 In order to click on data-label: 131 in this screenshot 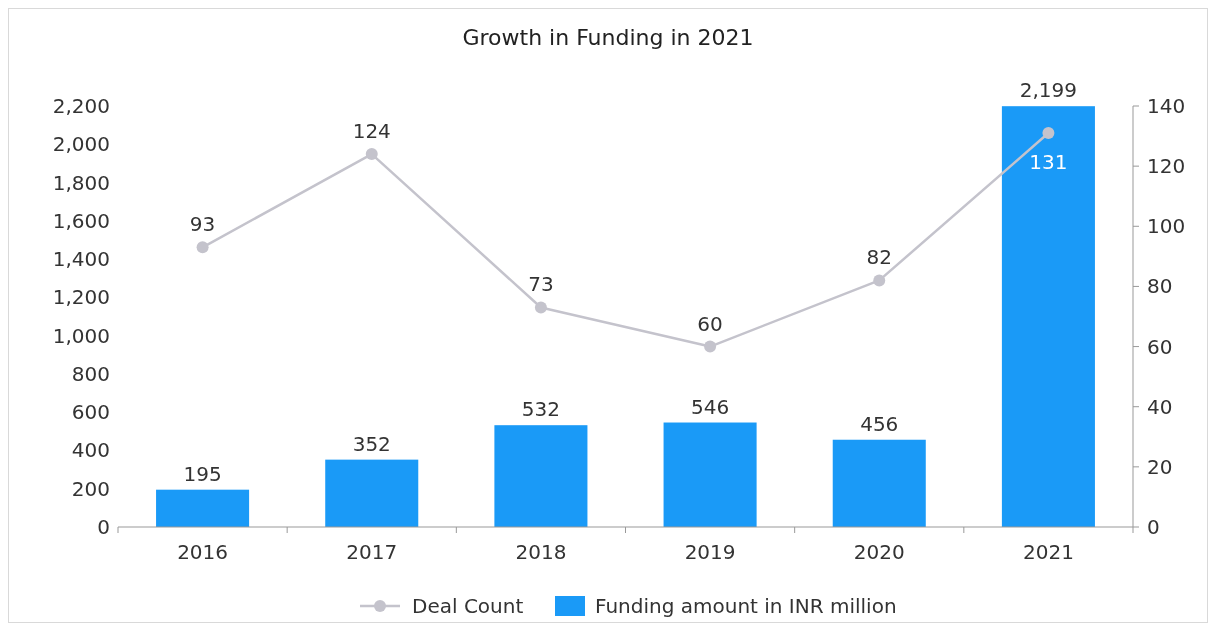, I will do `click(1048, 162)`.